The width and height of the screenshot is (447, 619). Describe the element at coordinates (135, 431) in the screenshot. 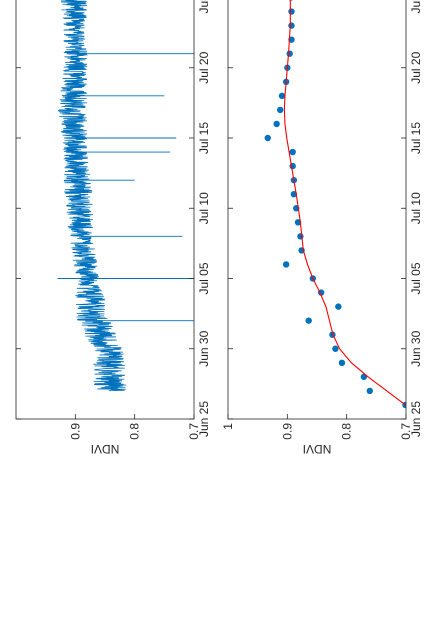

I see `top-y-tick-label: 0.8` at that location.